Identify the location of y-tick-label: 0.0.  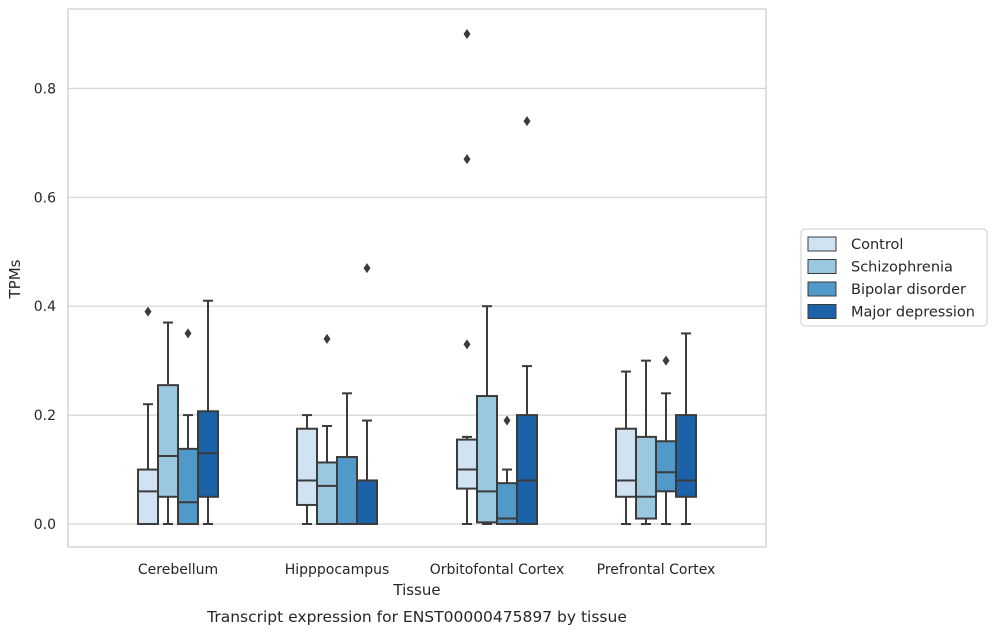
(45, 525).